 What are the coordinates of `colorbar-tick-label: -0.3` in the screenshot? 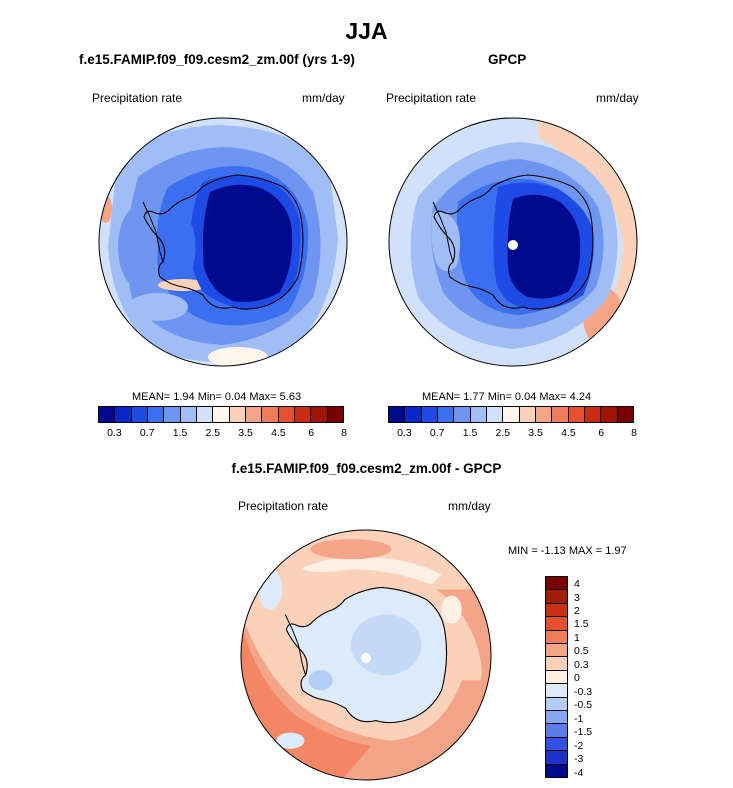 It's located at (583, 691).